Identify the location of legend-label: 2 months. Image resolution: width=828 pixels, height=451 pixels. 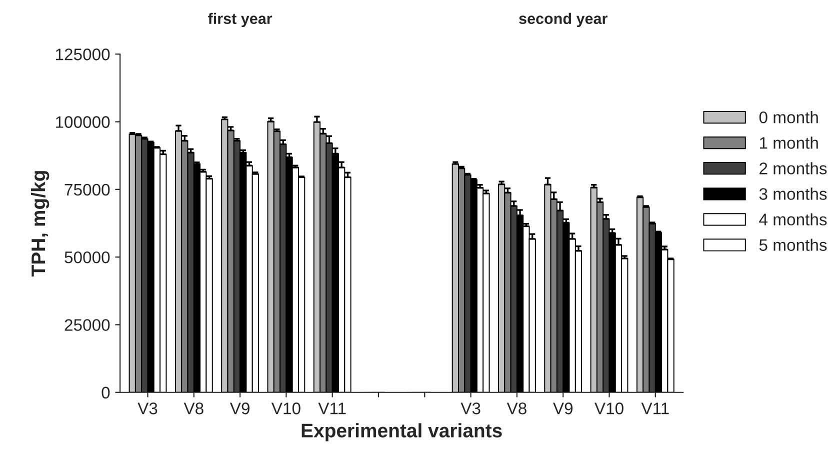
(793, 168).